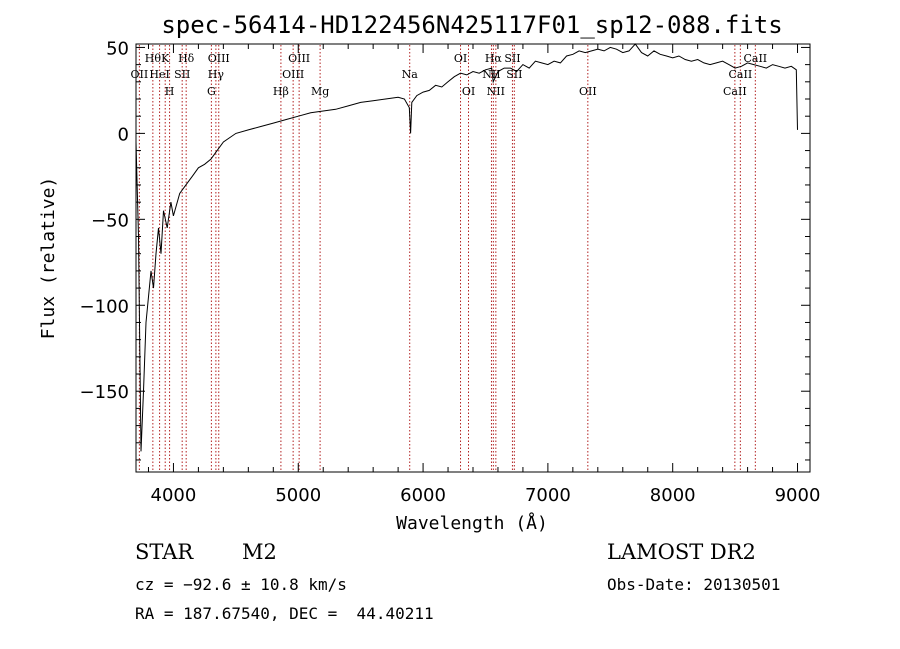  What do you see at coordinates (284, 613) in the screenshot?
I see `coordinates-readout: RA = 187.67540, DEC = 44.40211` at bounding box center [284, 613].